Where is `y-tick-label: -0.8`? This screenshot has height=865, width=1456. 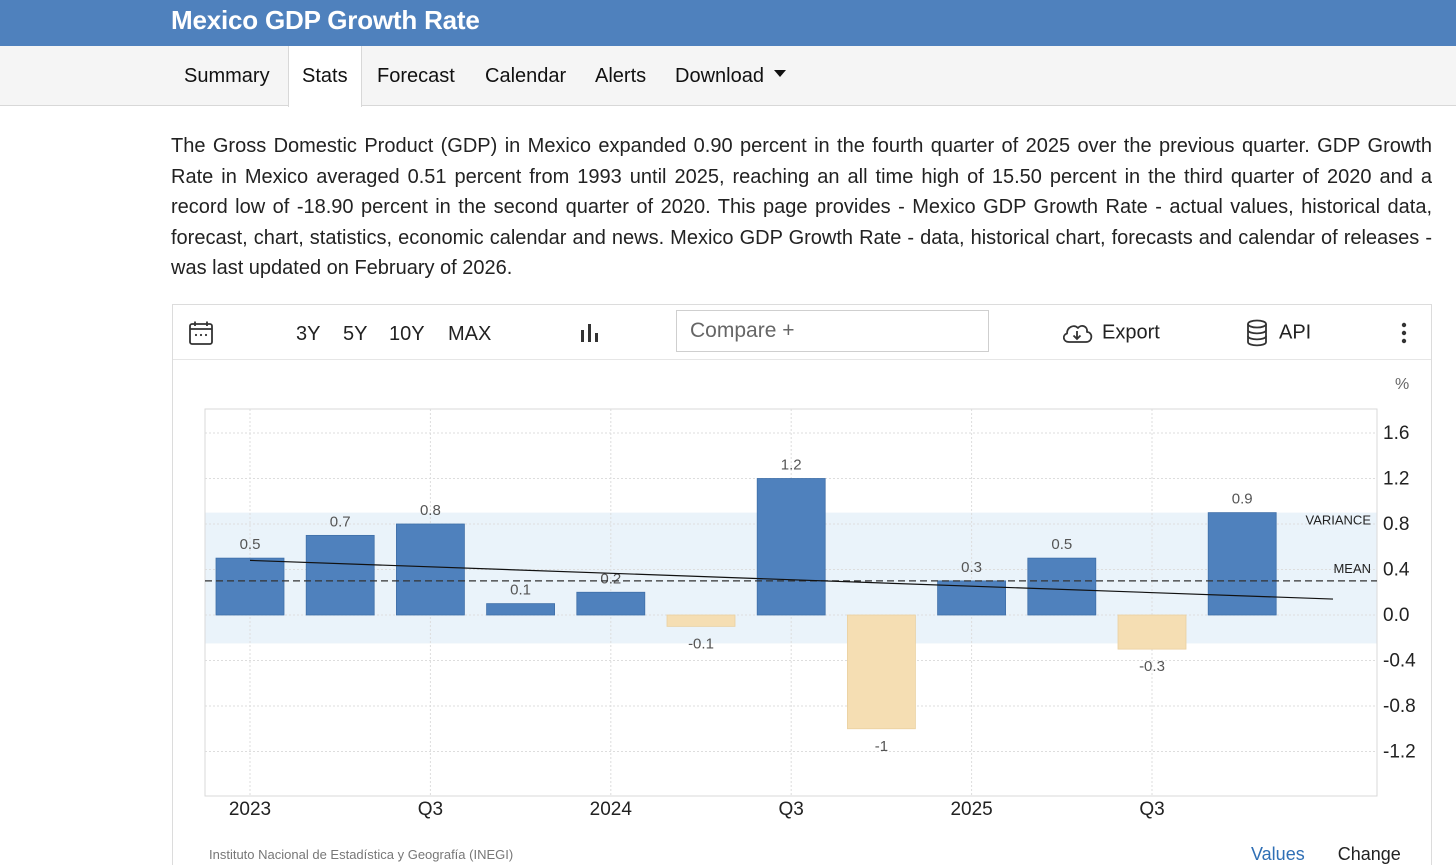 y-tick-label: -0.8 is located at coordinates (1399, 706).